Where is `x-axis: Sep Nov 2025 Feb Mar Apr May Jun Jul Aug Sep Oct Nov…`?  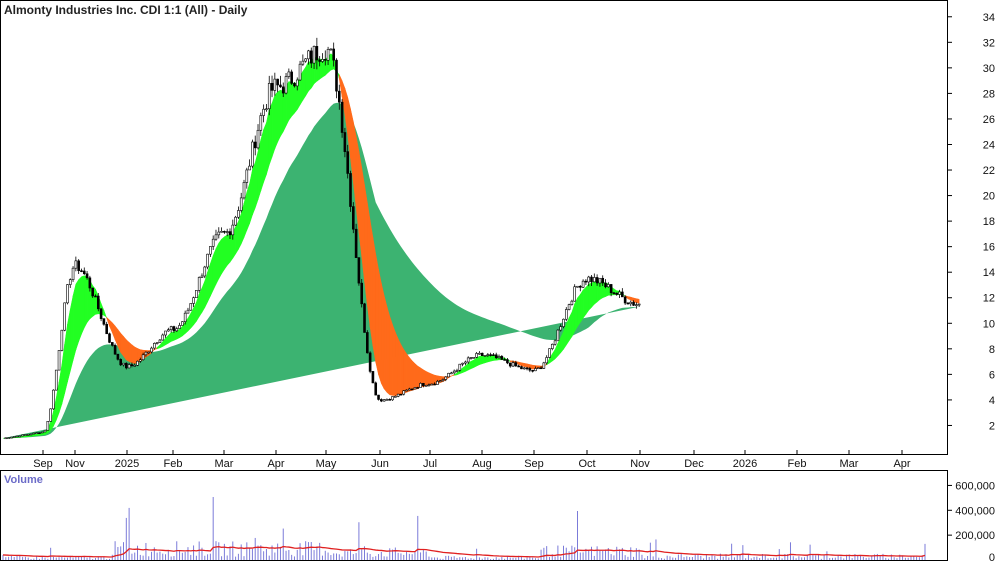 x-axis: Sep Nov 2025 Feb Mar Apr May Jun Jul Aug Sep Oct Nov… is located at coordinates (472, 460).